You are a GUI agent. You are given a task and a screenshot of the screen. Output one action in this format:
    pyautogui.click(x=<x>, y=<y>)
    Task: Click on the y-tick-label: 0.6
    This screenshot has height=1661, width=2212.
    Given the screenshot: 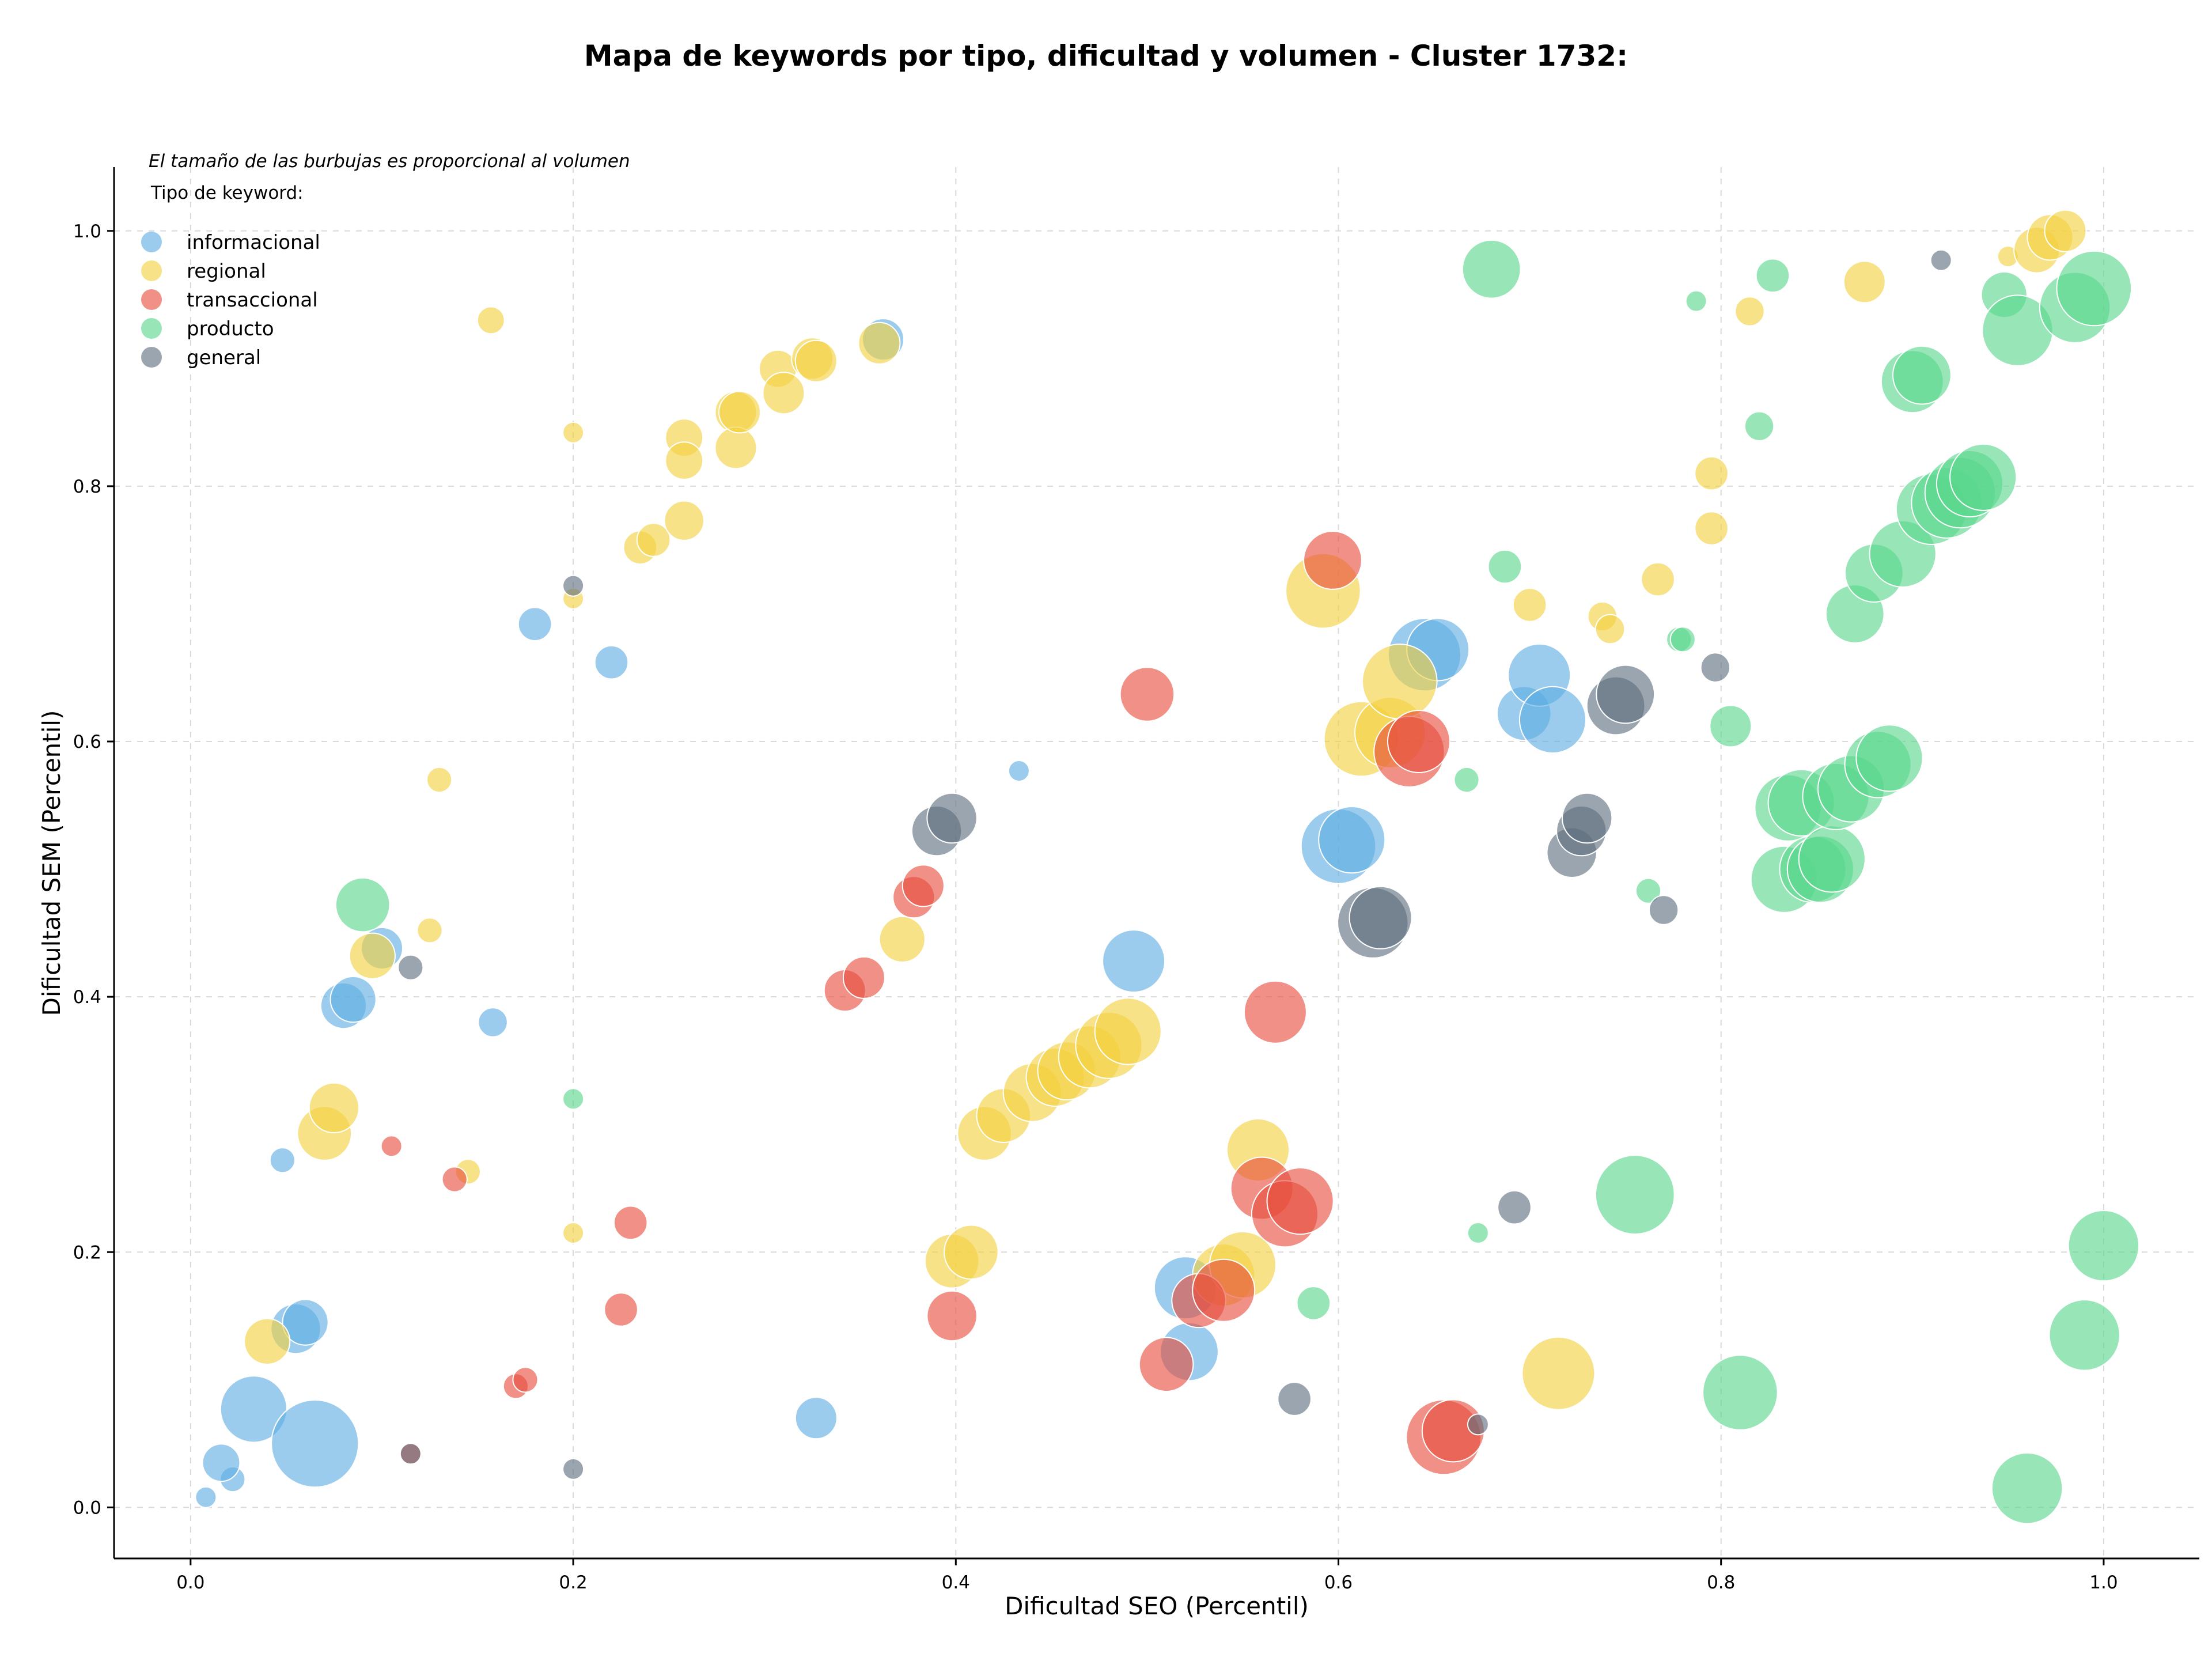 What is the action you would take?
    pyautogui.click(x=87, y=742)
    